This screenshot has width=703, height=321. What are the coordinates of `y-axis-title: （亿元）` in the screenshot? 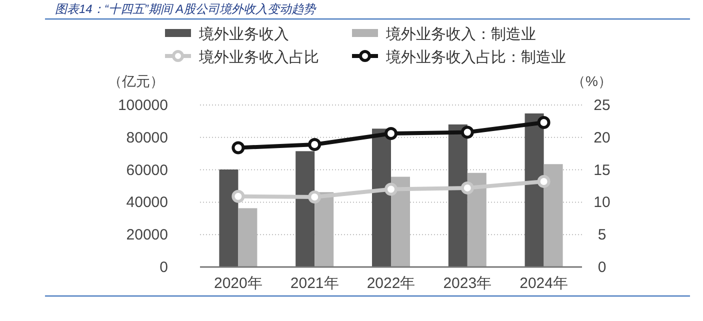 It's located at (136, 81).